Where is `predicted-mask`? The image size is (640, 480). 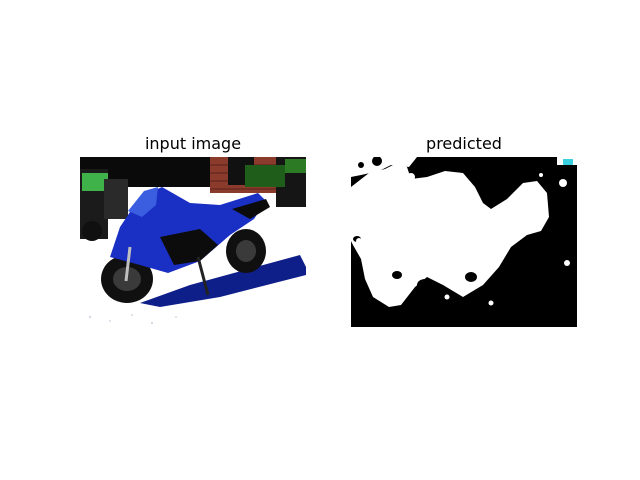
predicted-mask is located at coordinates (464, 242).